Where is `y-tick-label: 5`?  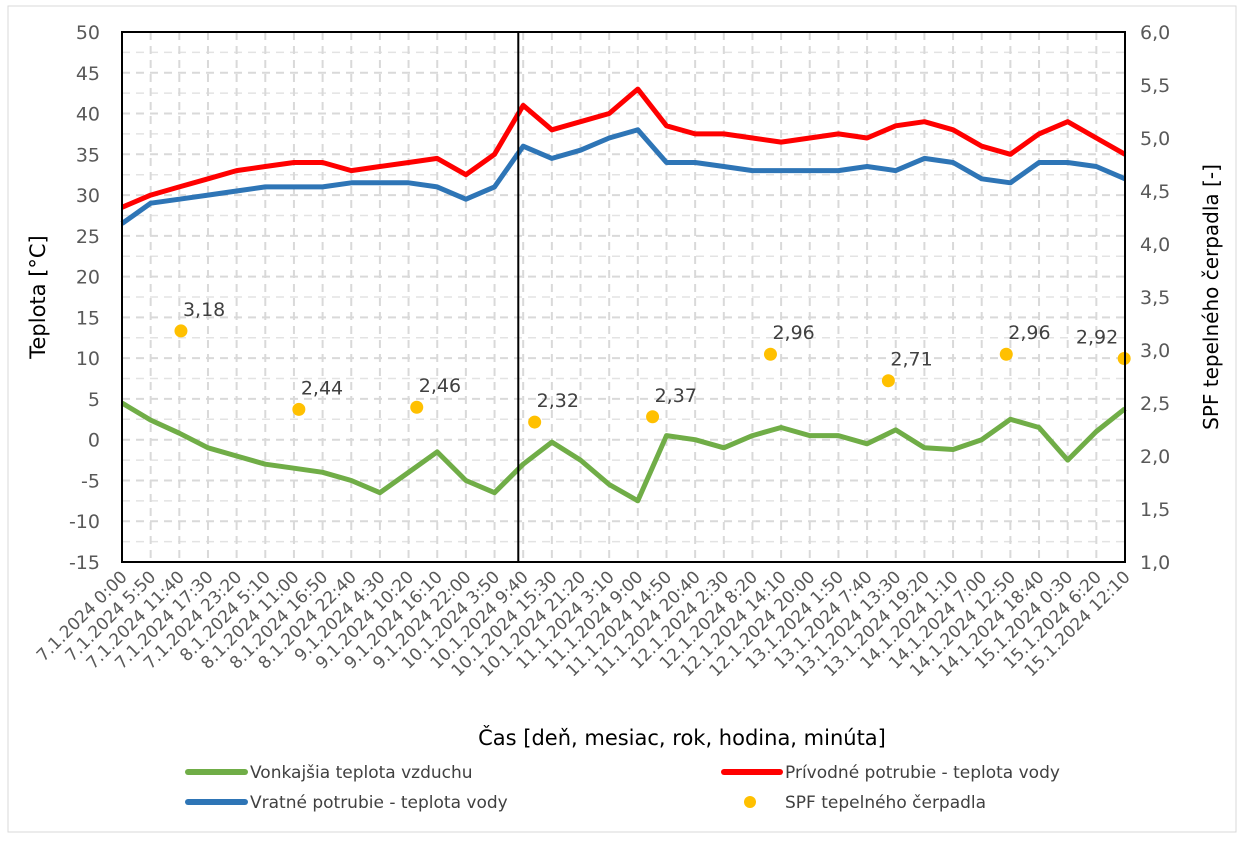
y-tick-label: 5 is located at coordinates (94, 400).